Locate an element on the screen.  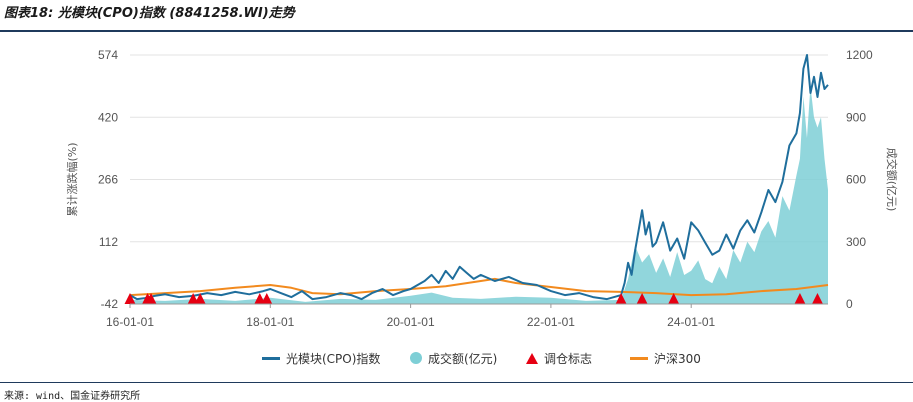
x-tick-label: 18-01-01 is located at coordinates (270, 322).